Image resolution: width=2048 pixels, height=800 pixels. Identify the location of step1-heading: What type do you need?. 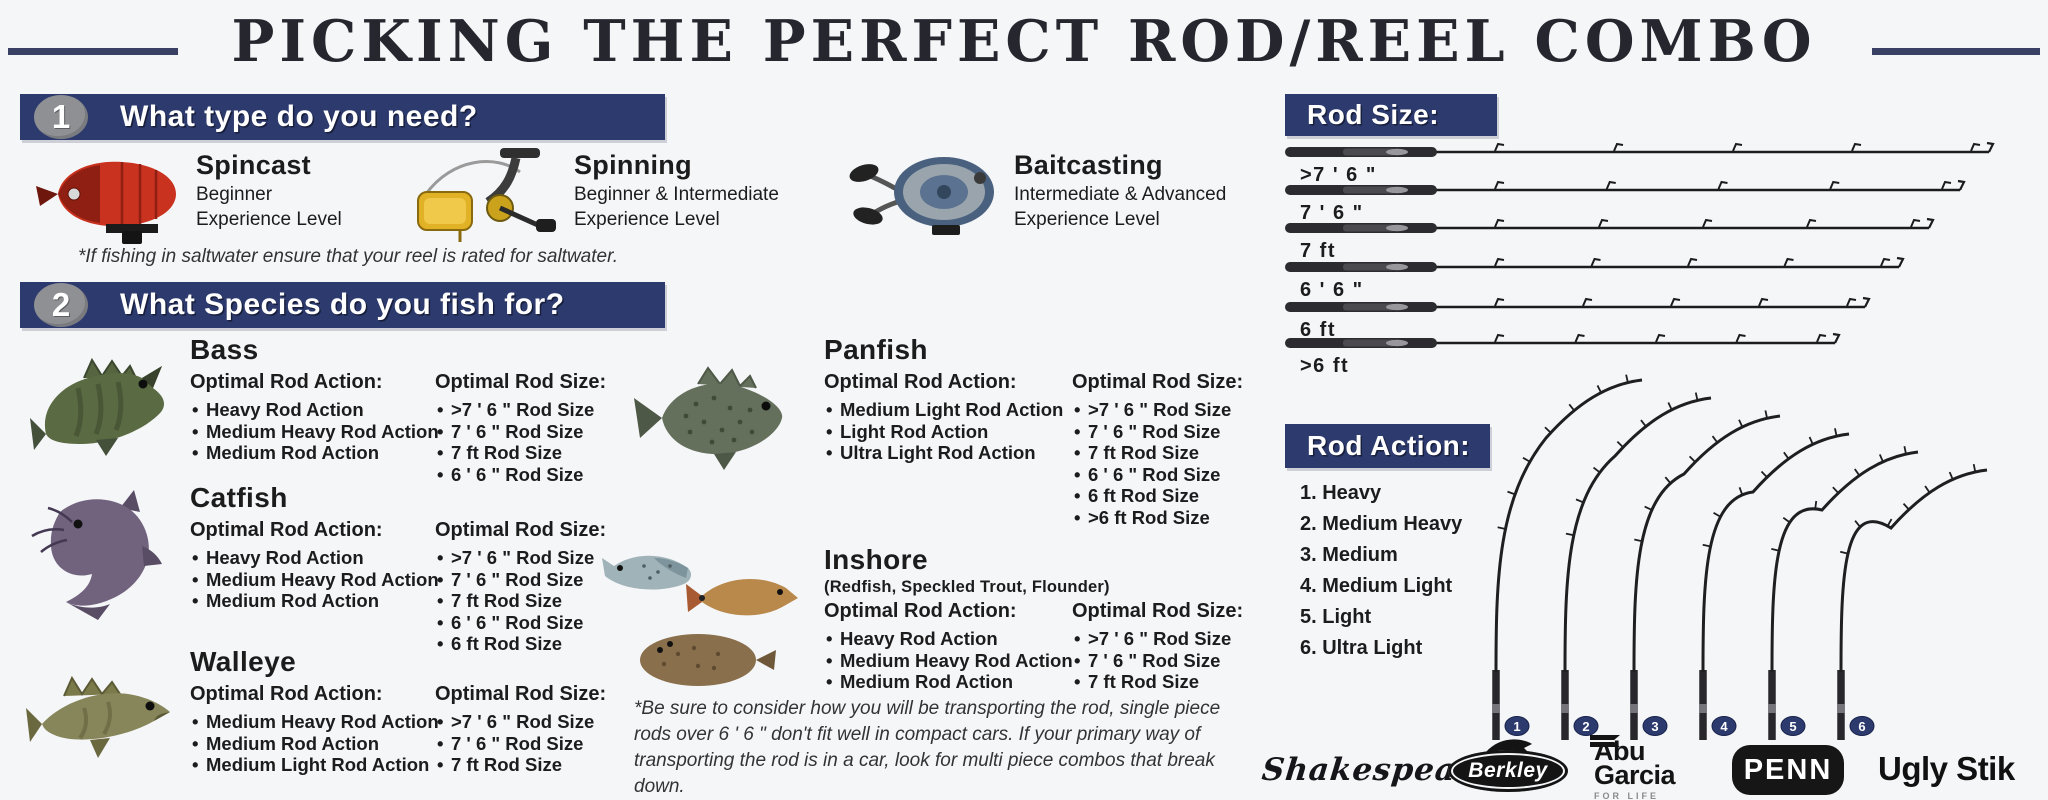
(299, 116).